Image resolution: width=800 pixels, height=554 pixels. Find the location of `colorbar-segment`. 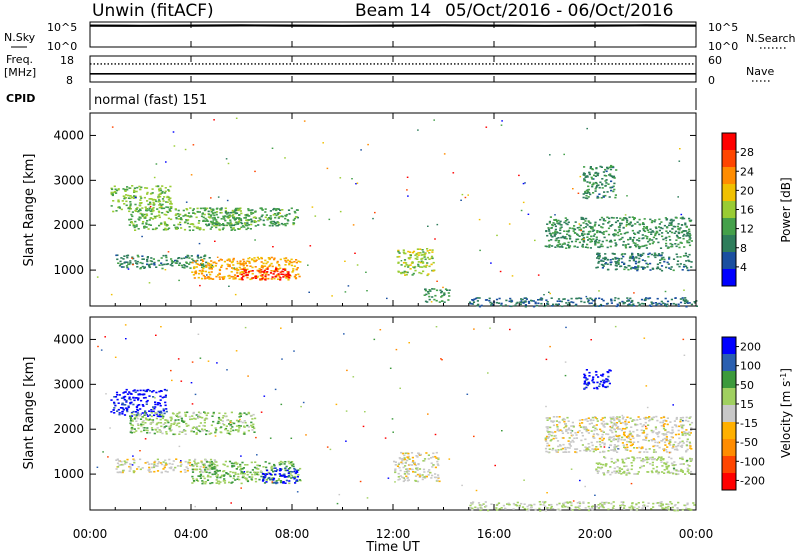

colorbar-segment is located at coordinates (729, 397).